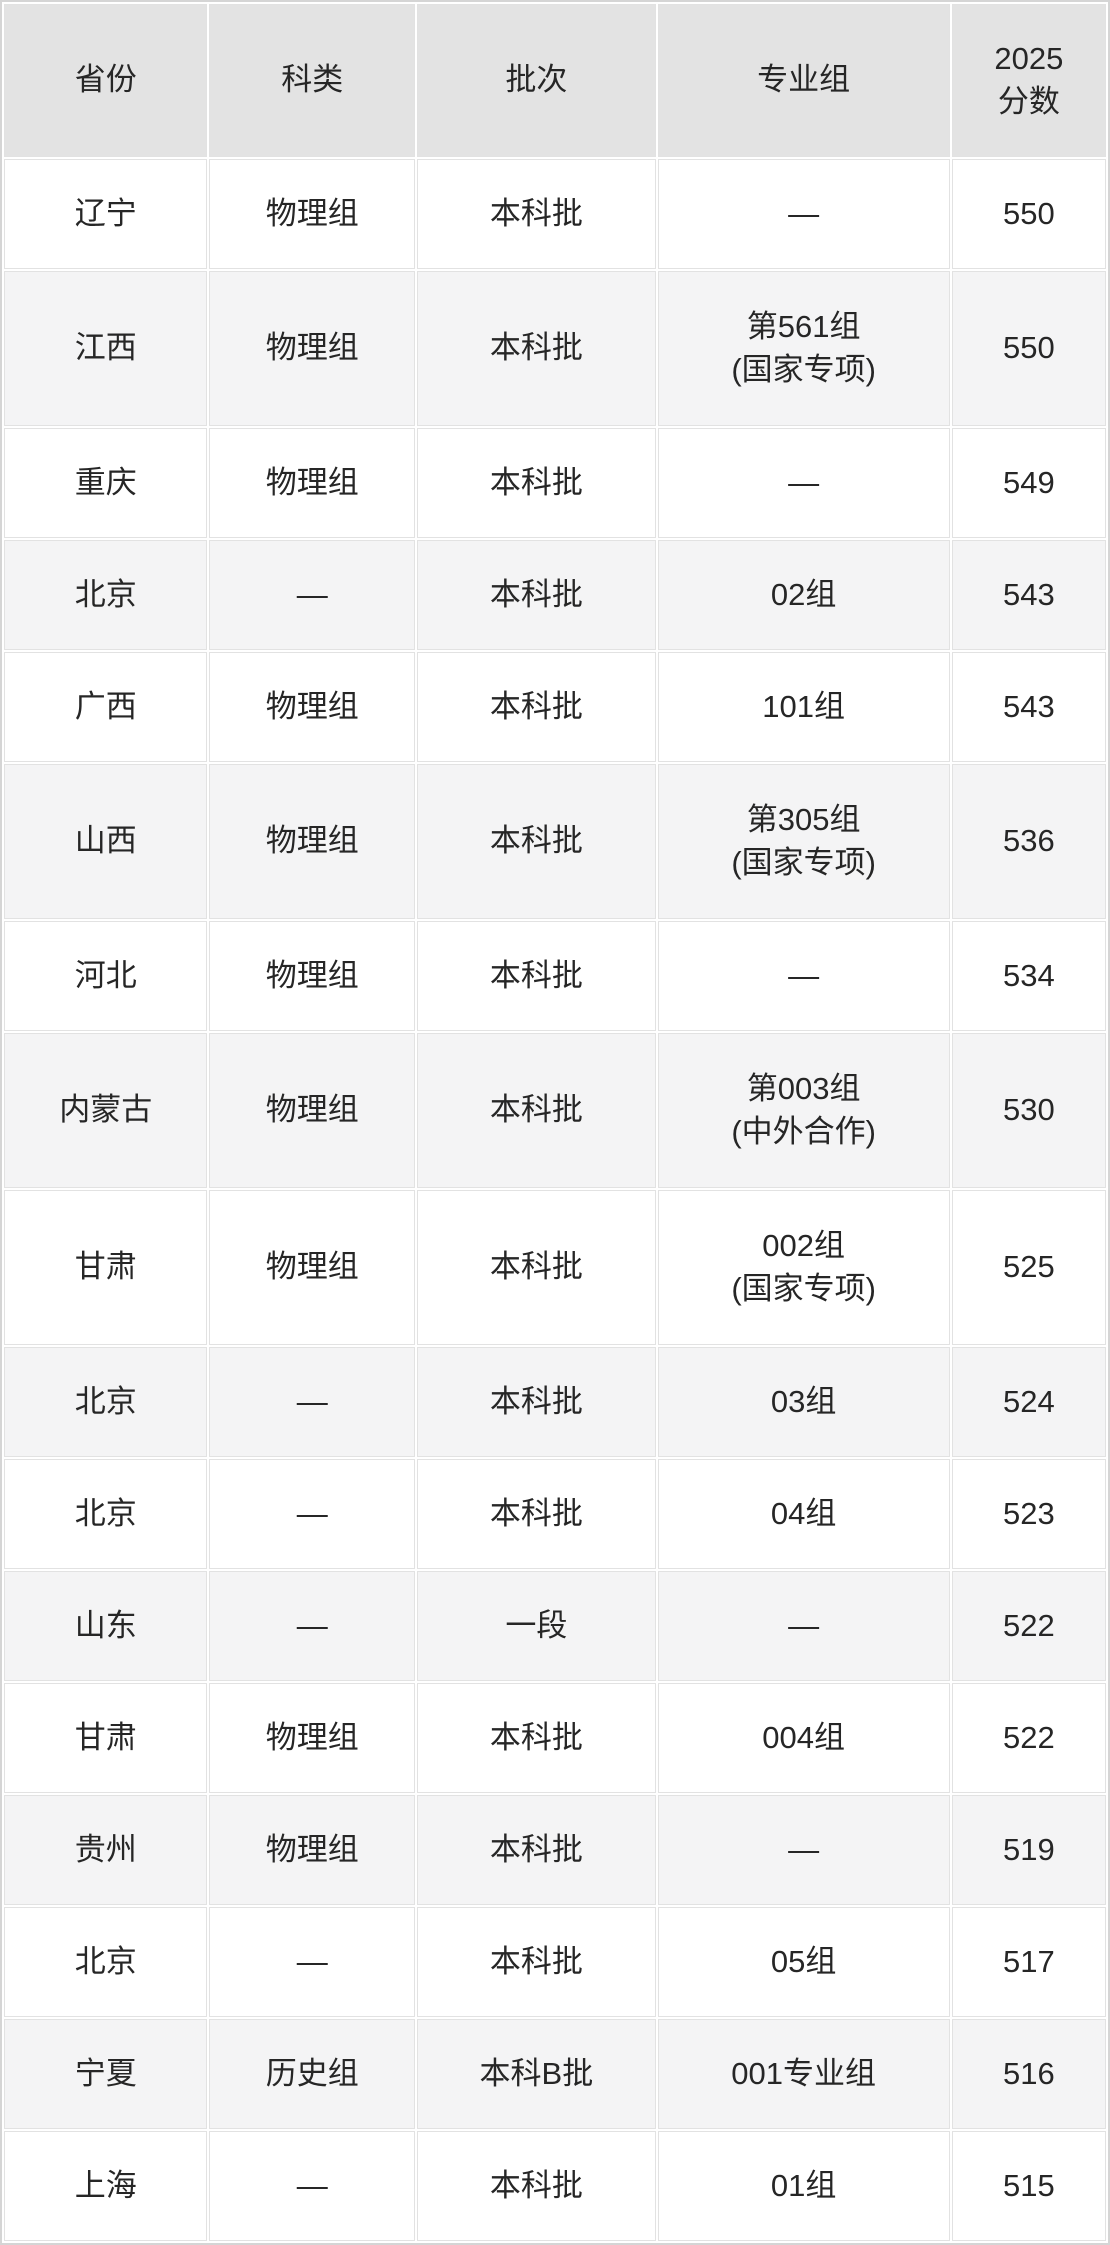 The image size is (1110, 2245). I want to click on table-row: 山西 物理组 本科批 第305组 (国家专项) 536, so click(555, 841).